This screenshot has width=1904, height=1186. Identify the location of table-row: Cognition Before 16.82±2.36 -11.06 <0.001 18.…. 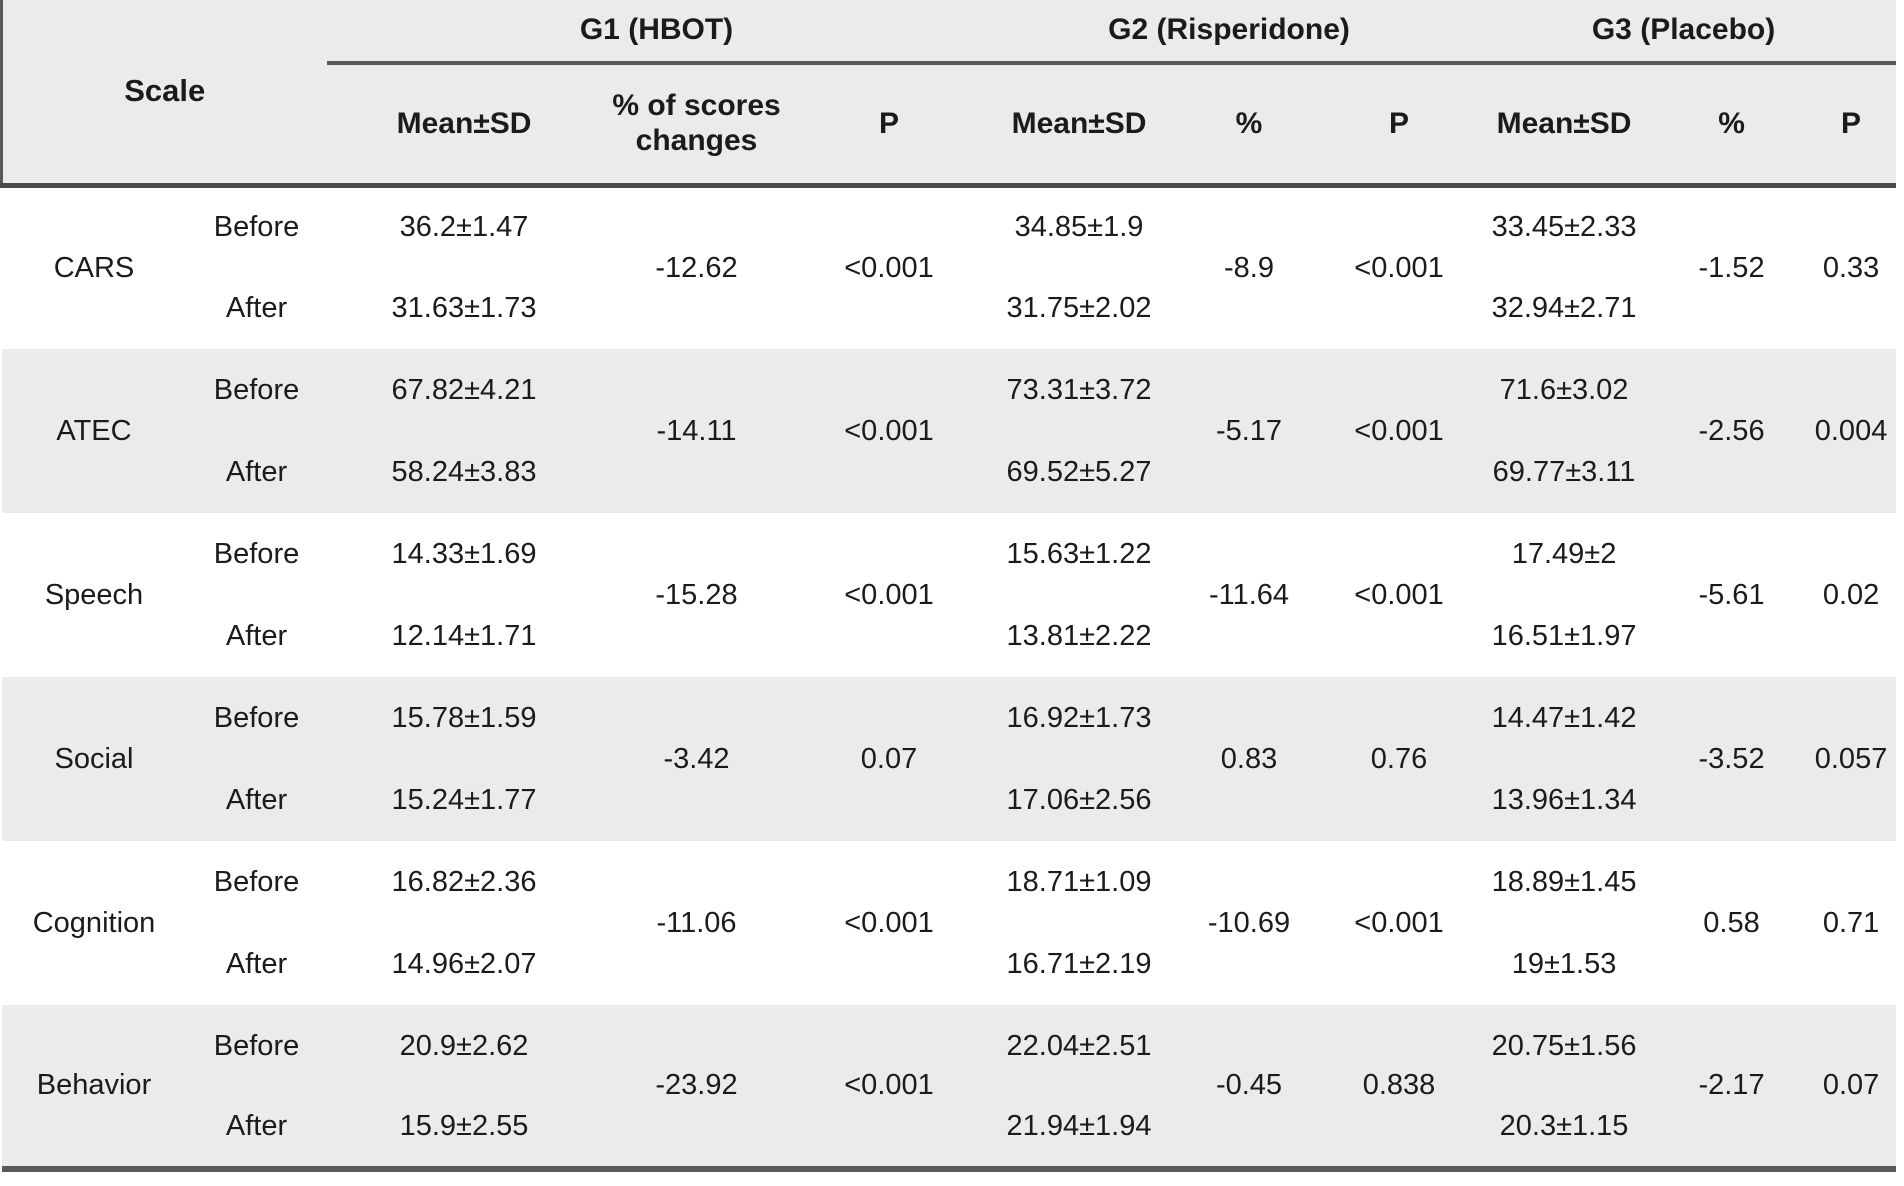
(948, 923).